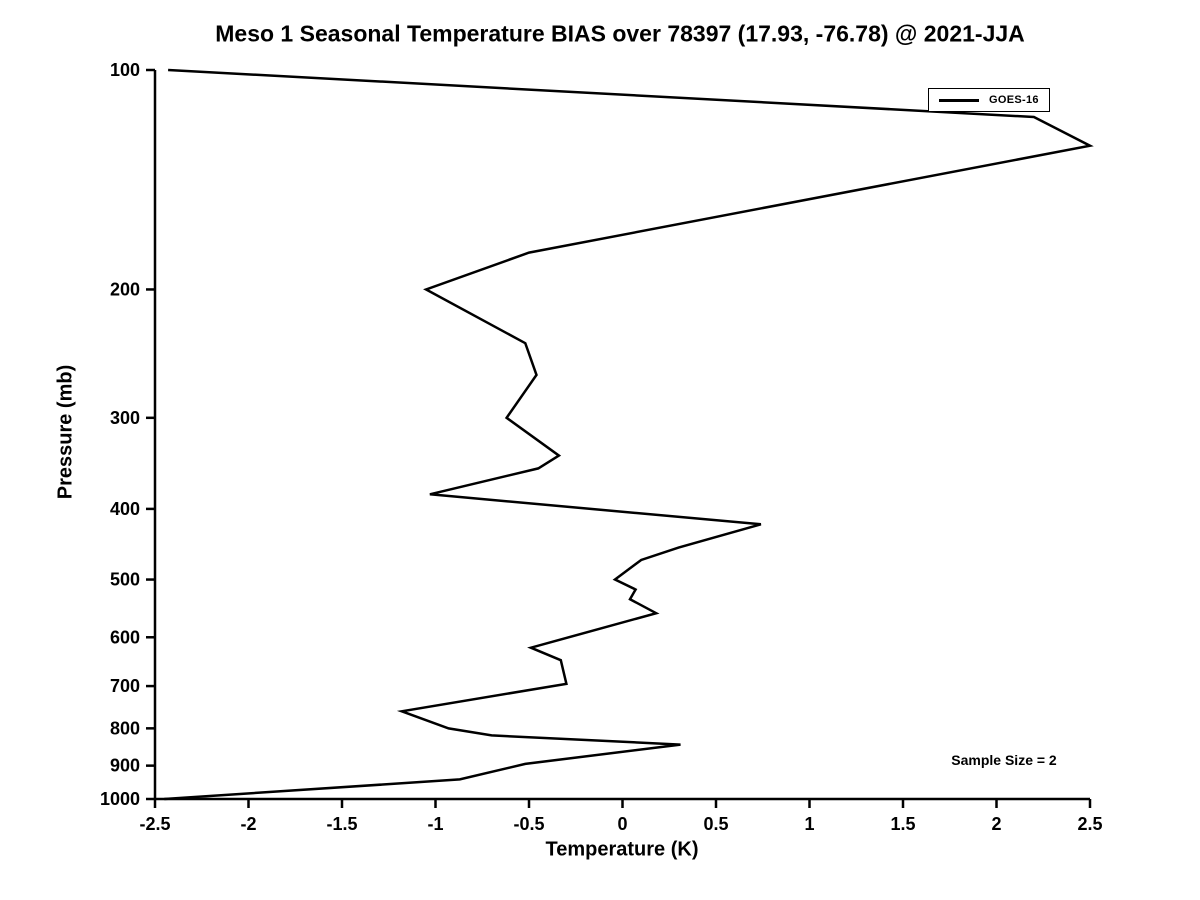 Image resolution: width=1200 pixels, height=900 pixels. Describe the element at coordinates (715, 824) in the screenshot. I see `x-tick-label: 0.5` at that location.